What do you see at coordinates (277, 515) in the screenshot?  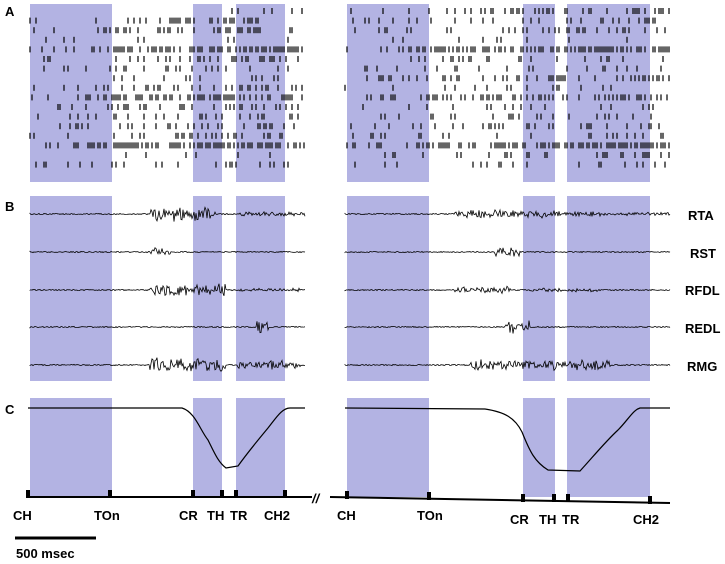 I see `event-label-ch2-left: CH2` at bounding box center [277, 515].